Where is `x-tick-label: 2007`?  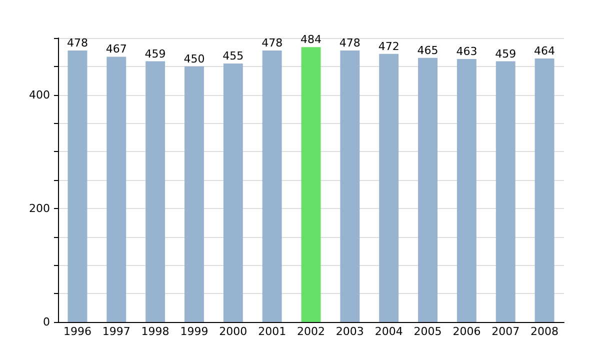 x-tick-label: 2007 is located at coordinates (506, 331).